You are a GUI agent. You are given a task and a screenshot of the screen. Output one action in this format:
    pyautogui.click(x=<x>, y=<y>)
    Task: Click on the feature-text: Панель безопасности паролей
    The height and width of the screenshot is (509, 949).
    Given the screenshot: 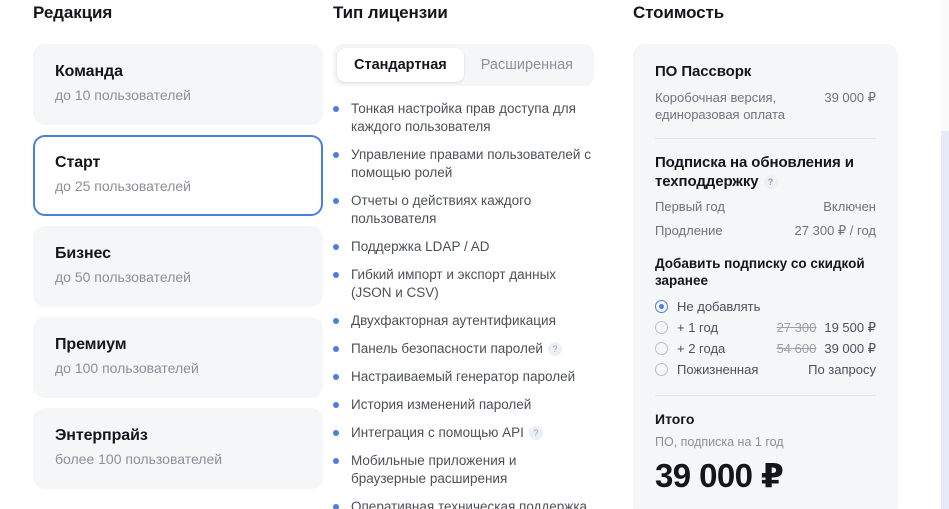 What is the action you would take?
    pyautogui.click(x=447, y=348)
    